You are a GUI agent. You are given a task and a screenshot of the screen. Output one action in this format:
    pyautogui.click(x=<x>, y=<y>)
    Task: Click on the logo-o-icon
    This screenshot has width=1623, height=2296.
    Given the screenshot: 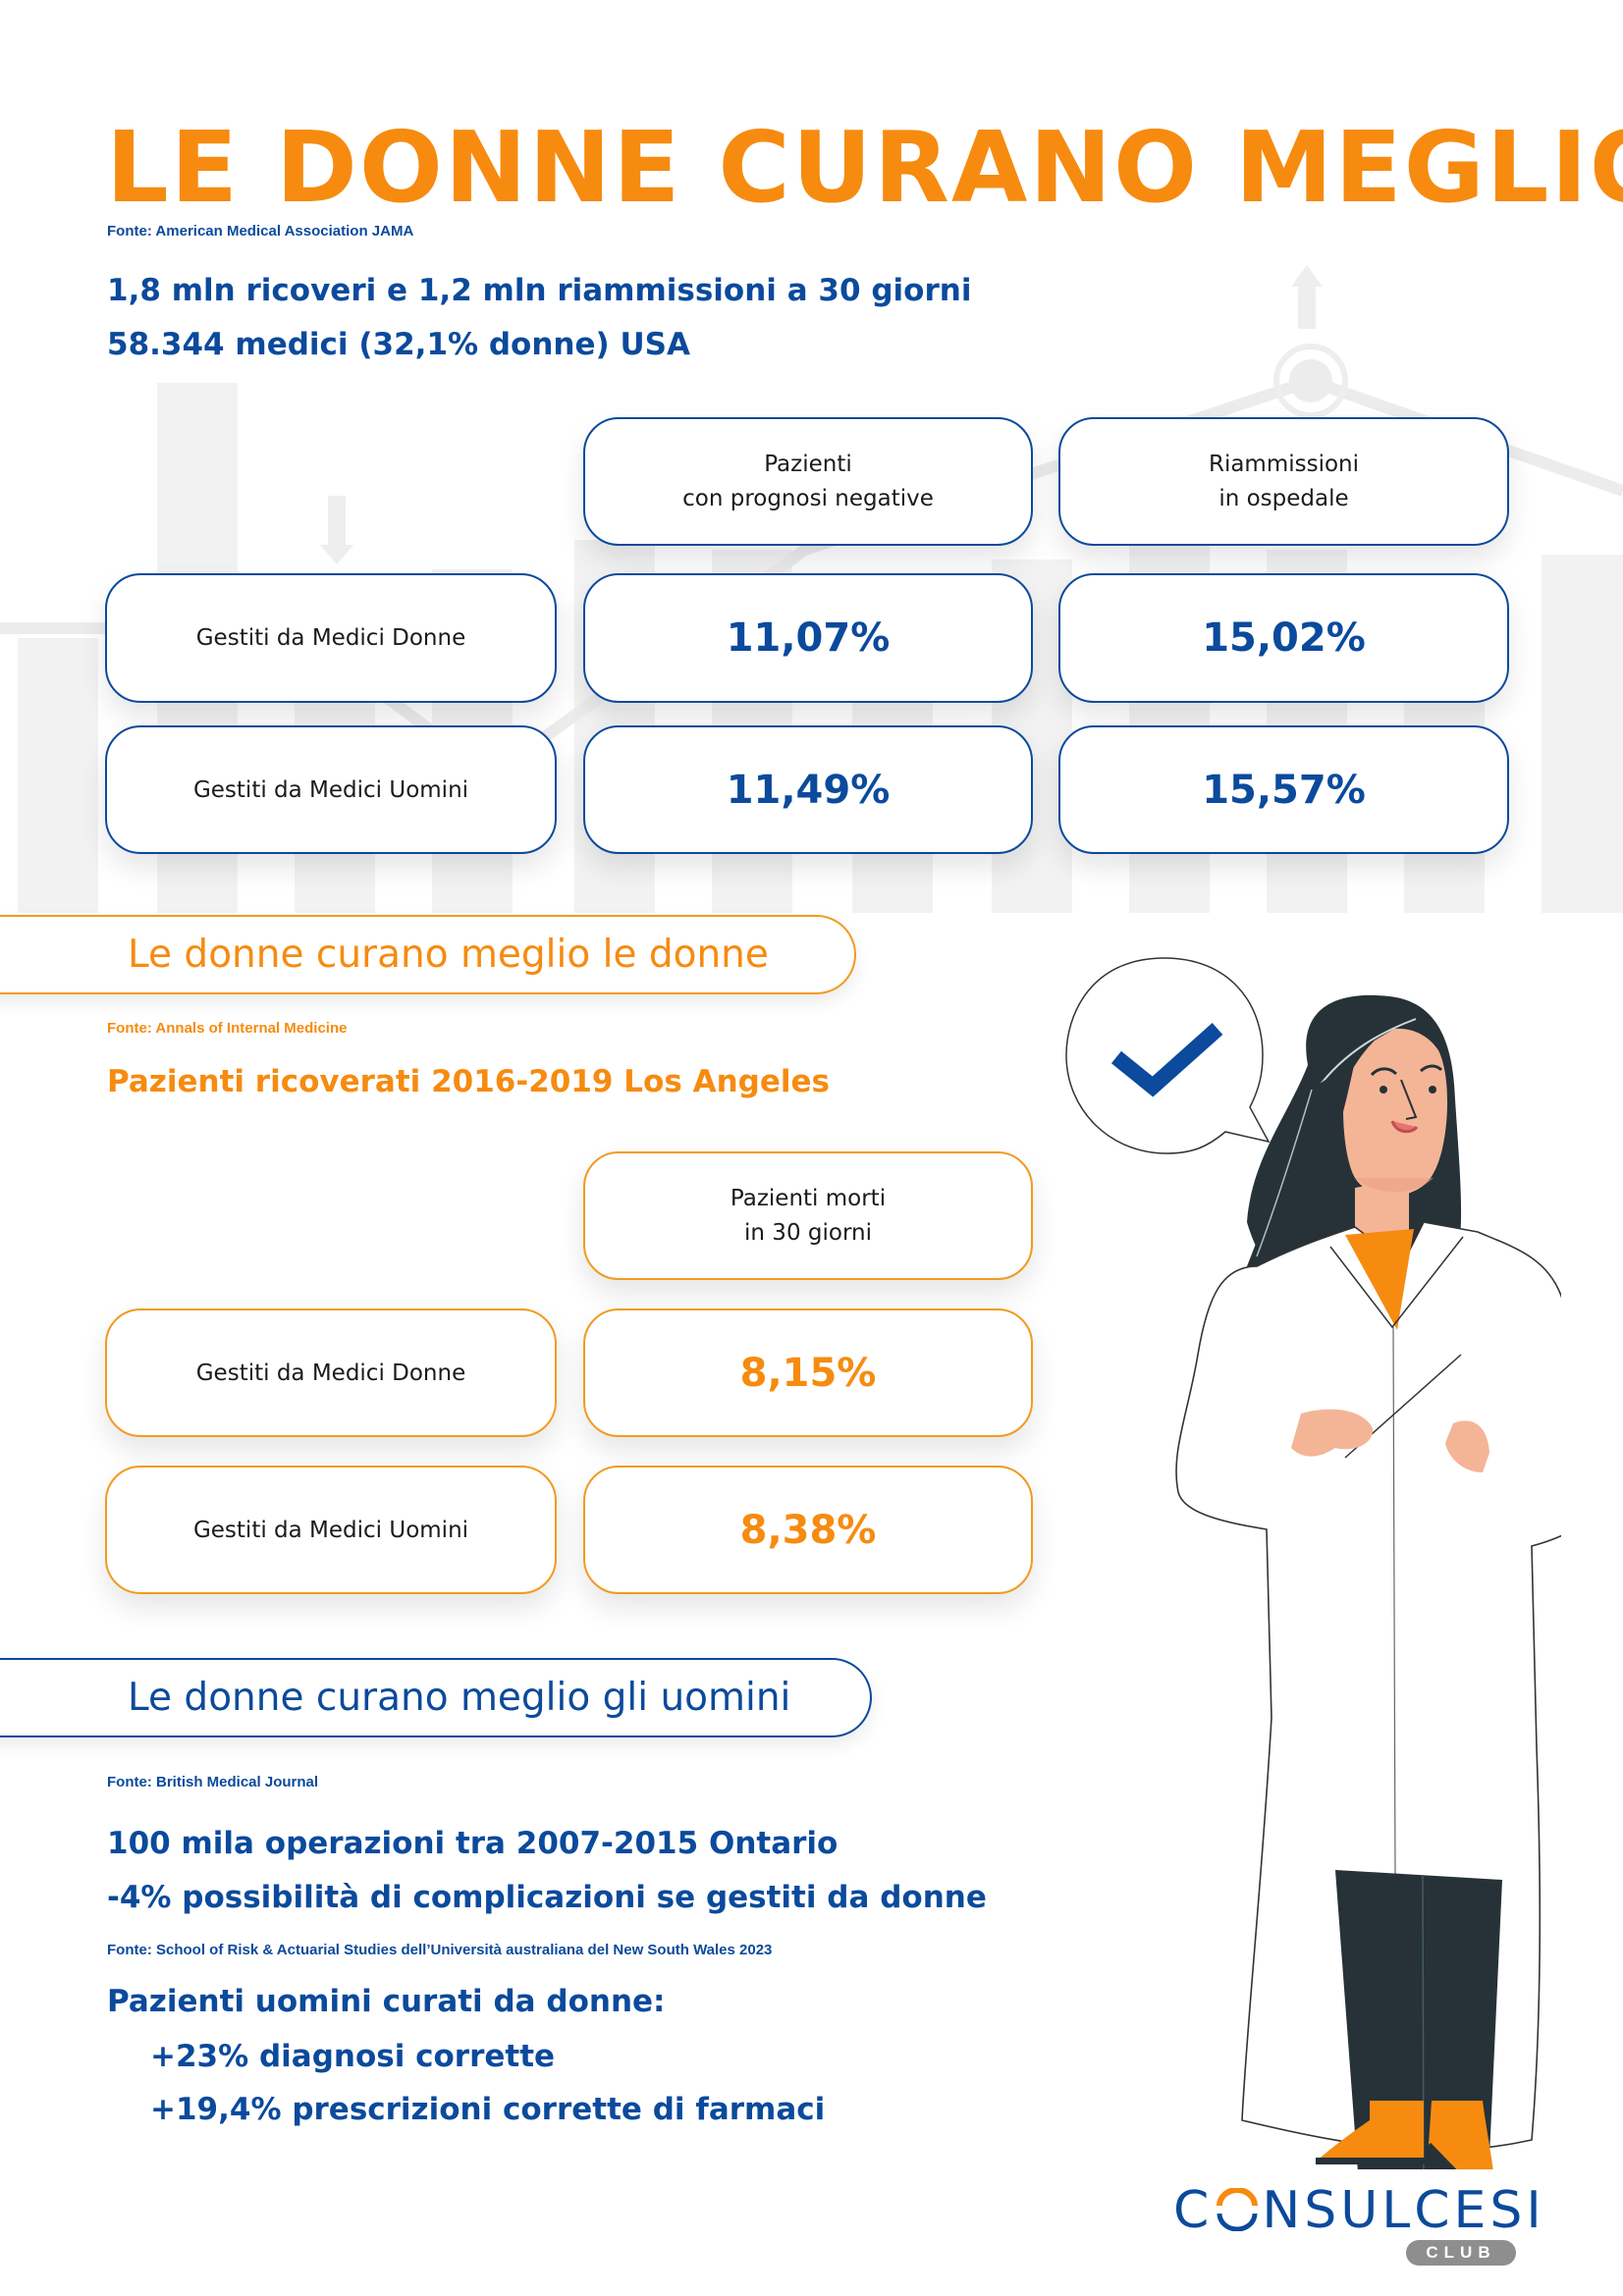 What is the action you would take?
    pyautogui.click(x=1238, y=2209)
    